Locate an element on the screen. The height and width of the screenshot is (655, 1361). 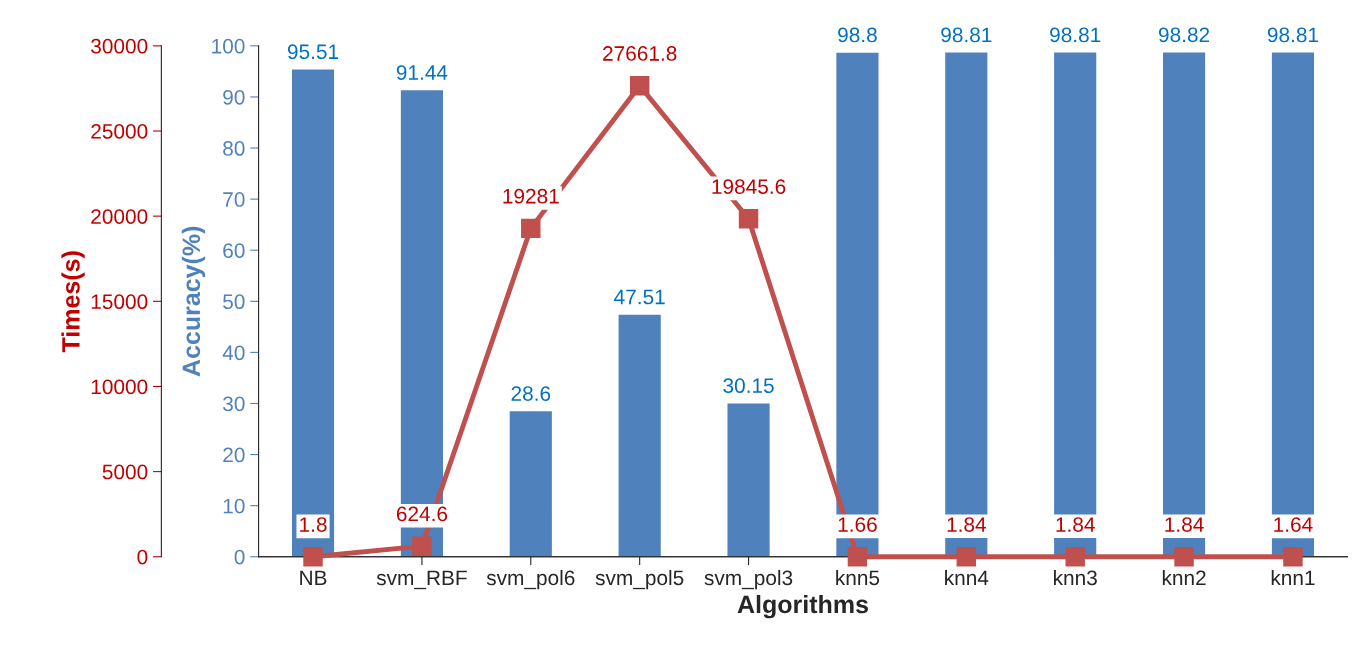
data-label: 28.6 is located at coordinates (531, 393).